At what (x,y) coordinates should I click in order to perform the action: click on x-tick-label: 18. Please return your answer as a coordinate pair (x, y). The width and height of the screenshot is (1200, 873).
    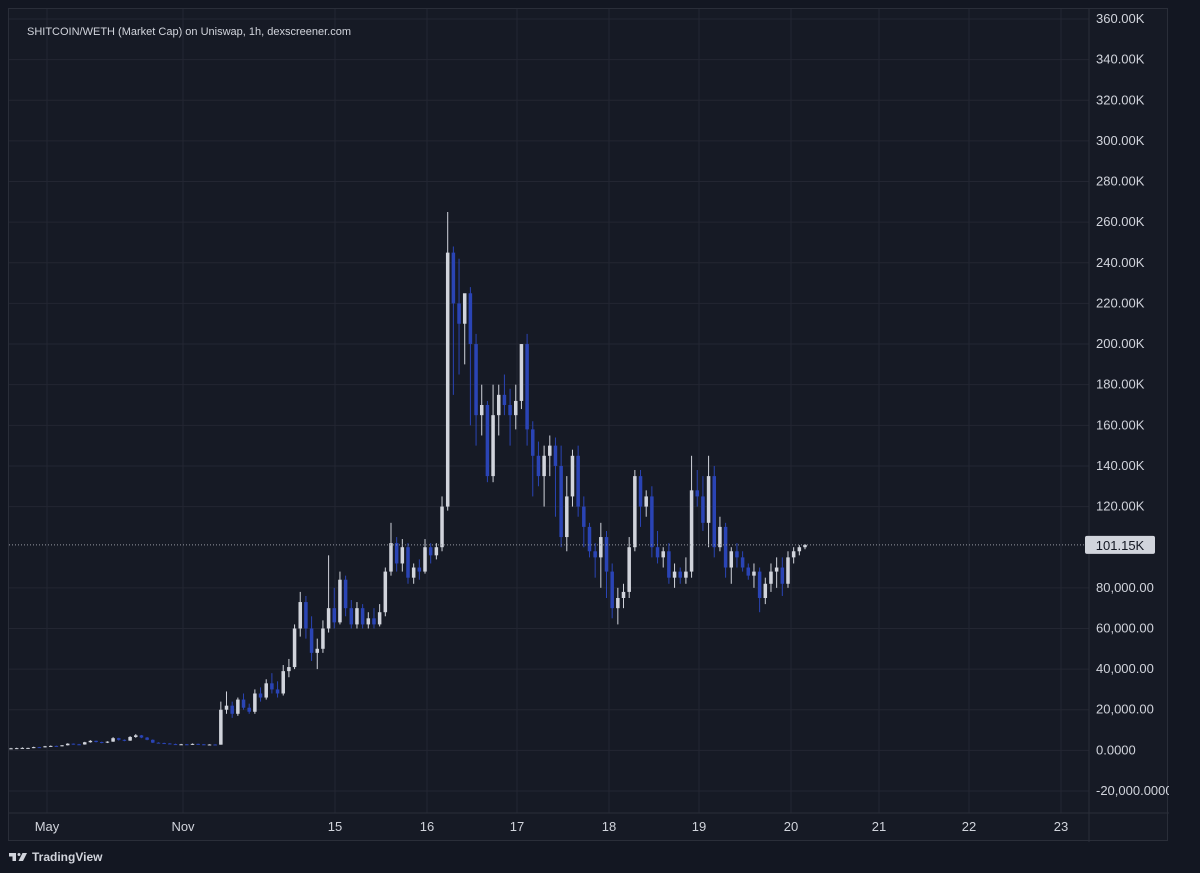
    Looking at the image, I should click on (609, 826).